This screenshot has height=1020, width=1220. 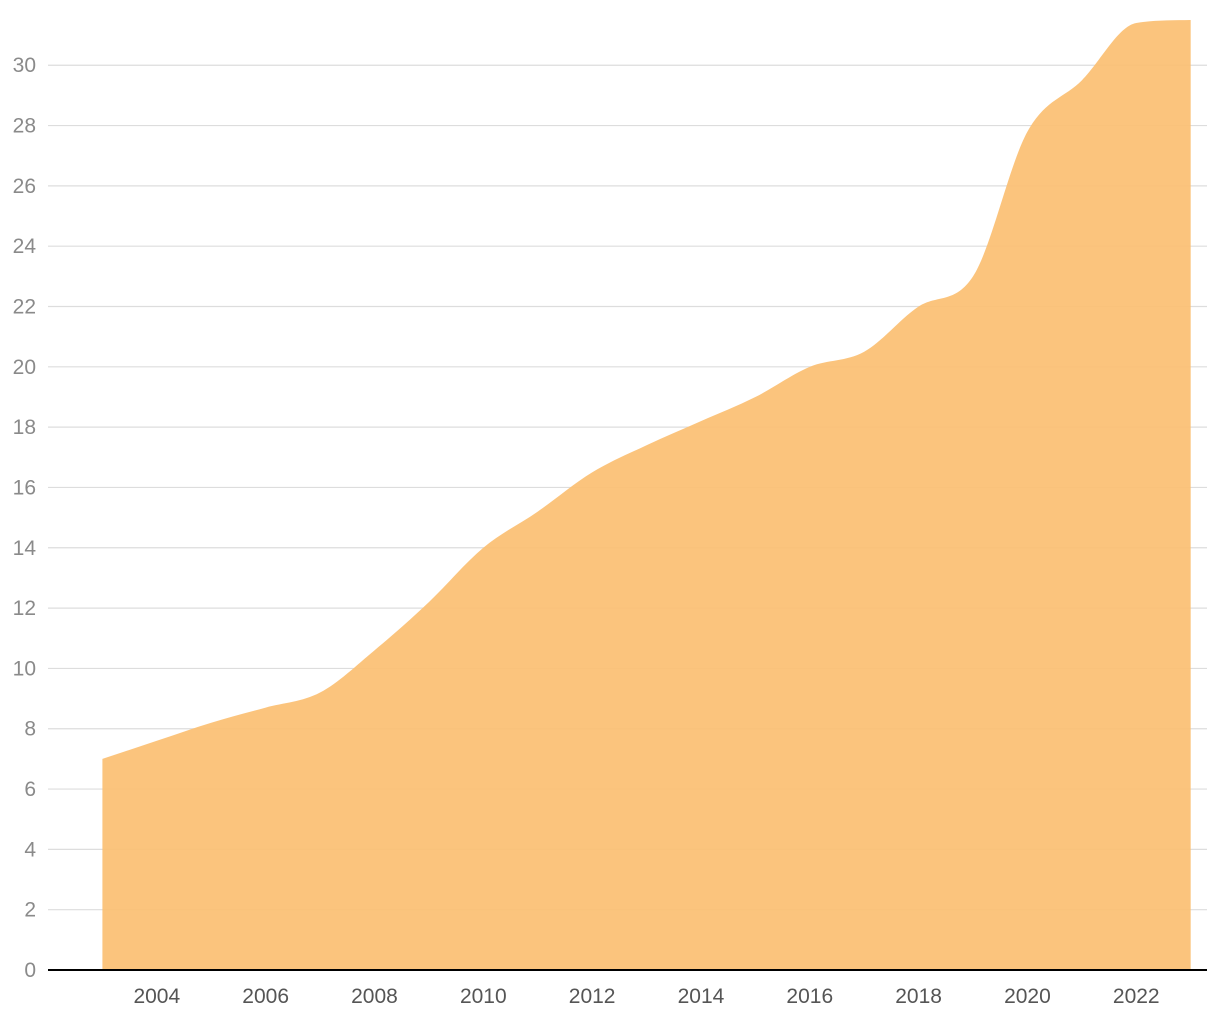 What do you see at coordinates (24, 65) in the screenshot?
I see `y-tick-label: 30` at bounding box center [24, 65].